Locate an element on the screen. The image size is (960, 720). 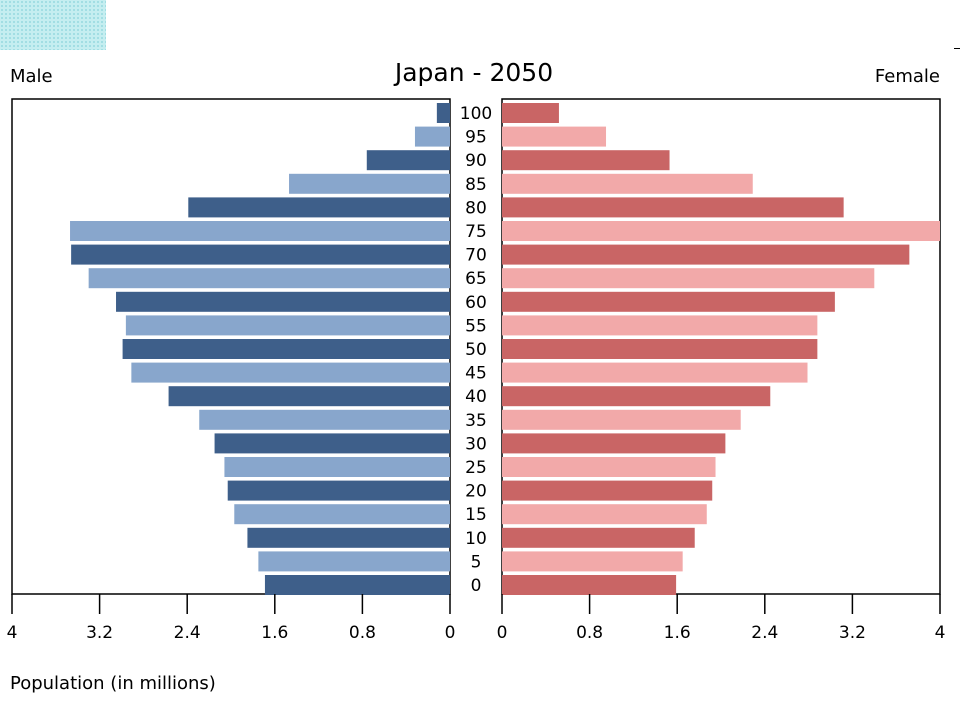
age-label: 75 is located at coordinates (476, 232).